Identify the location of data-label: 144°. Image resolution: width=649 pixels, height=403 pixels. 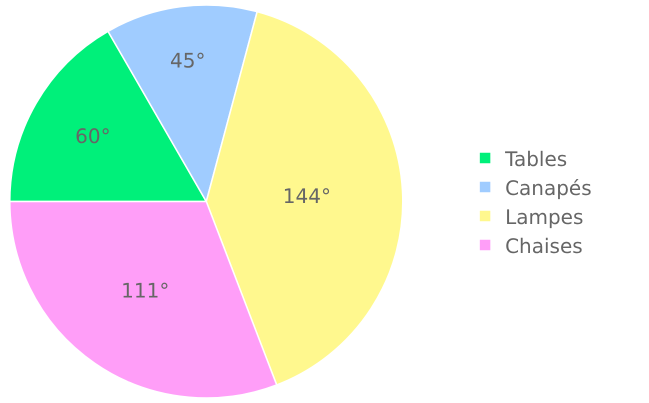
(306, 196).